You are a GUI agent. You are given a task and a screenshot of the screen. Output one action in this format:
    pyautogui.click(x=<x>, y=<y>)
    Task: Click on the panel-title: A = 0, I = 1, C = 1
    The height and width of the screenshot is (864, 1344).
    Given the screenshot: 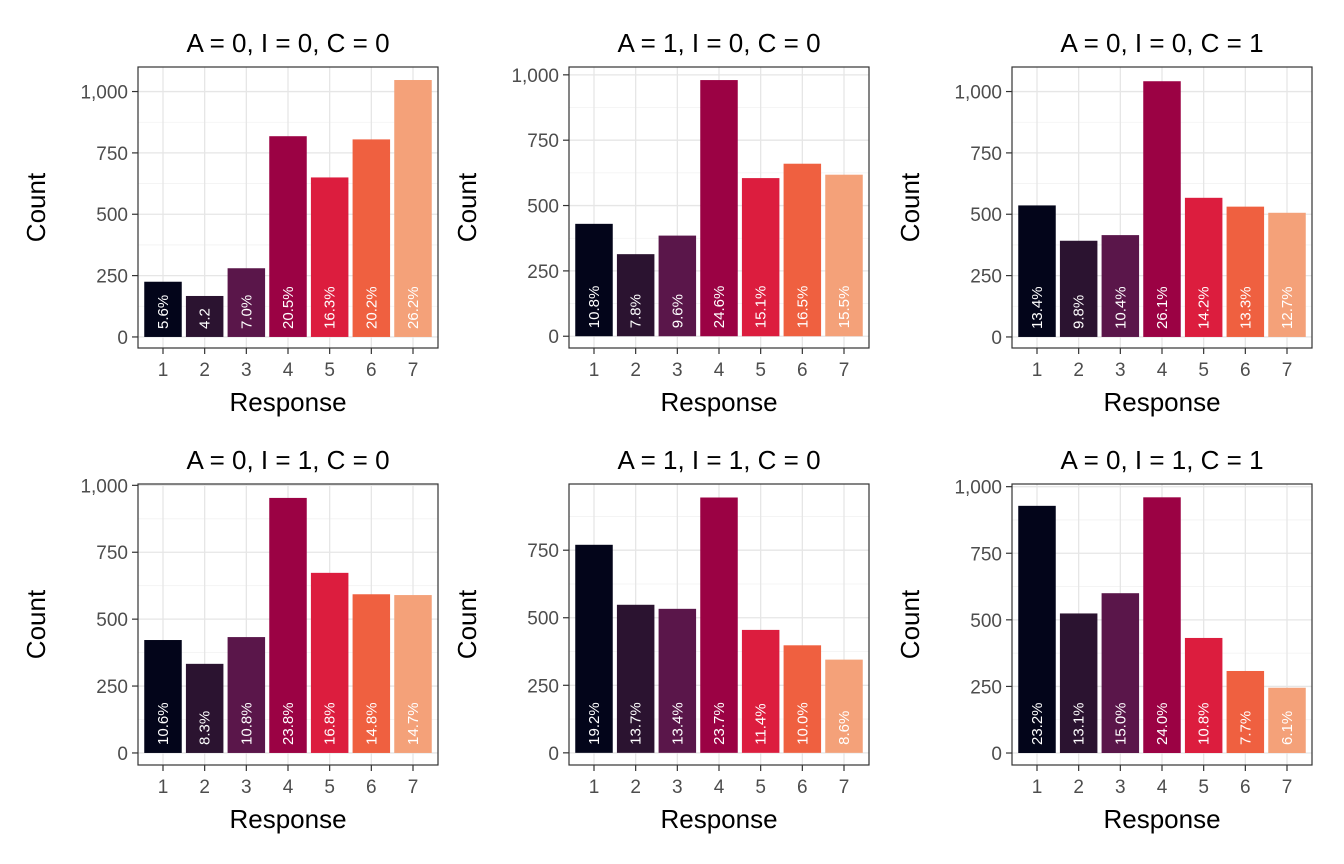 What is the action you would take?
    pyautogui.click(x=1161, y=460)
    